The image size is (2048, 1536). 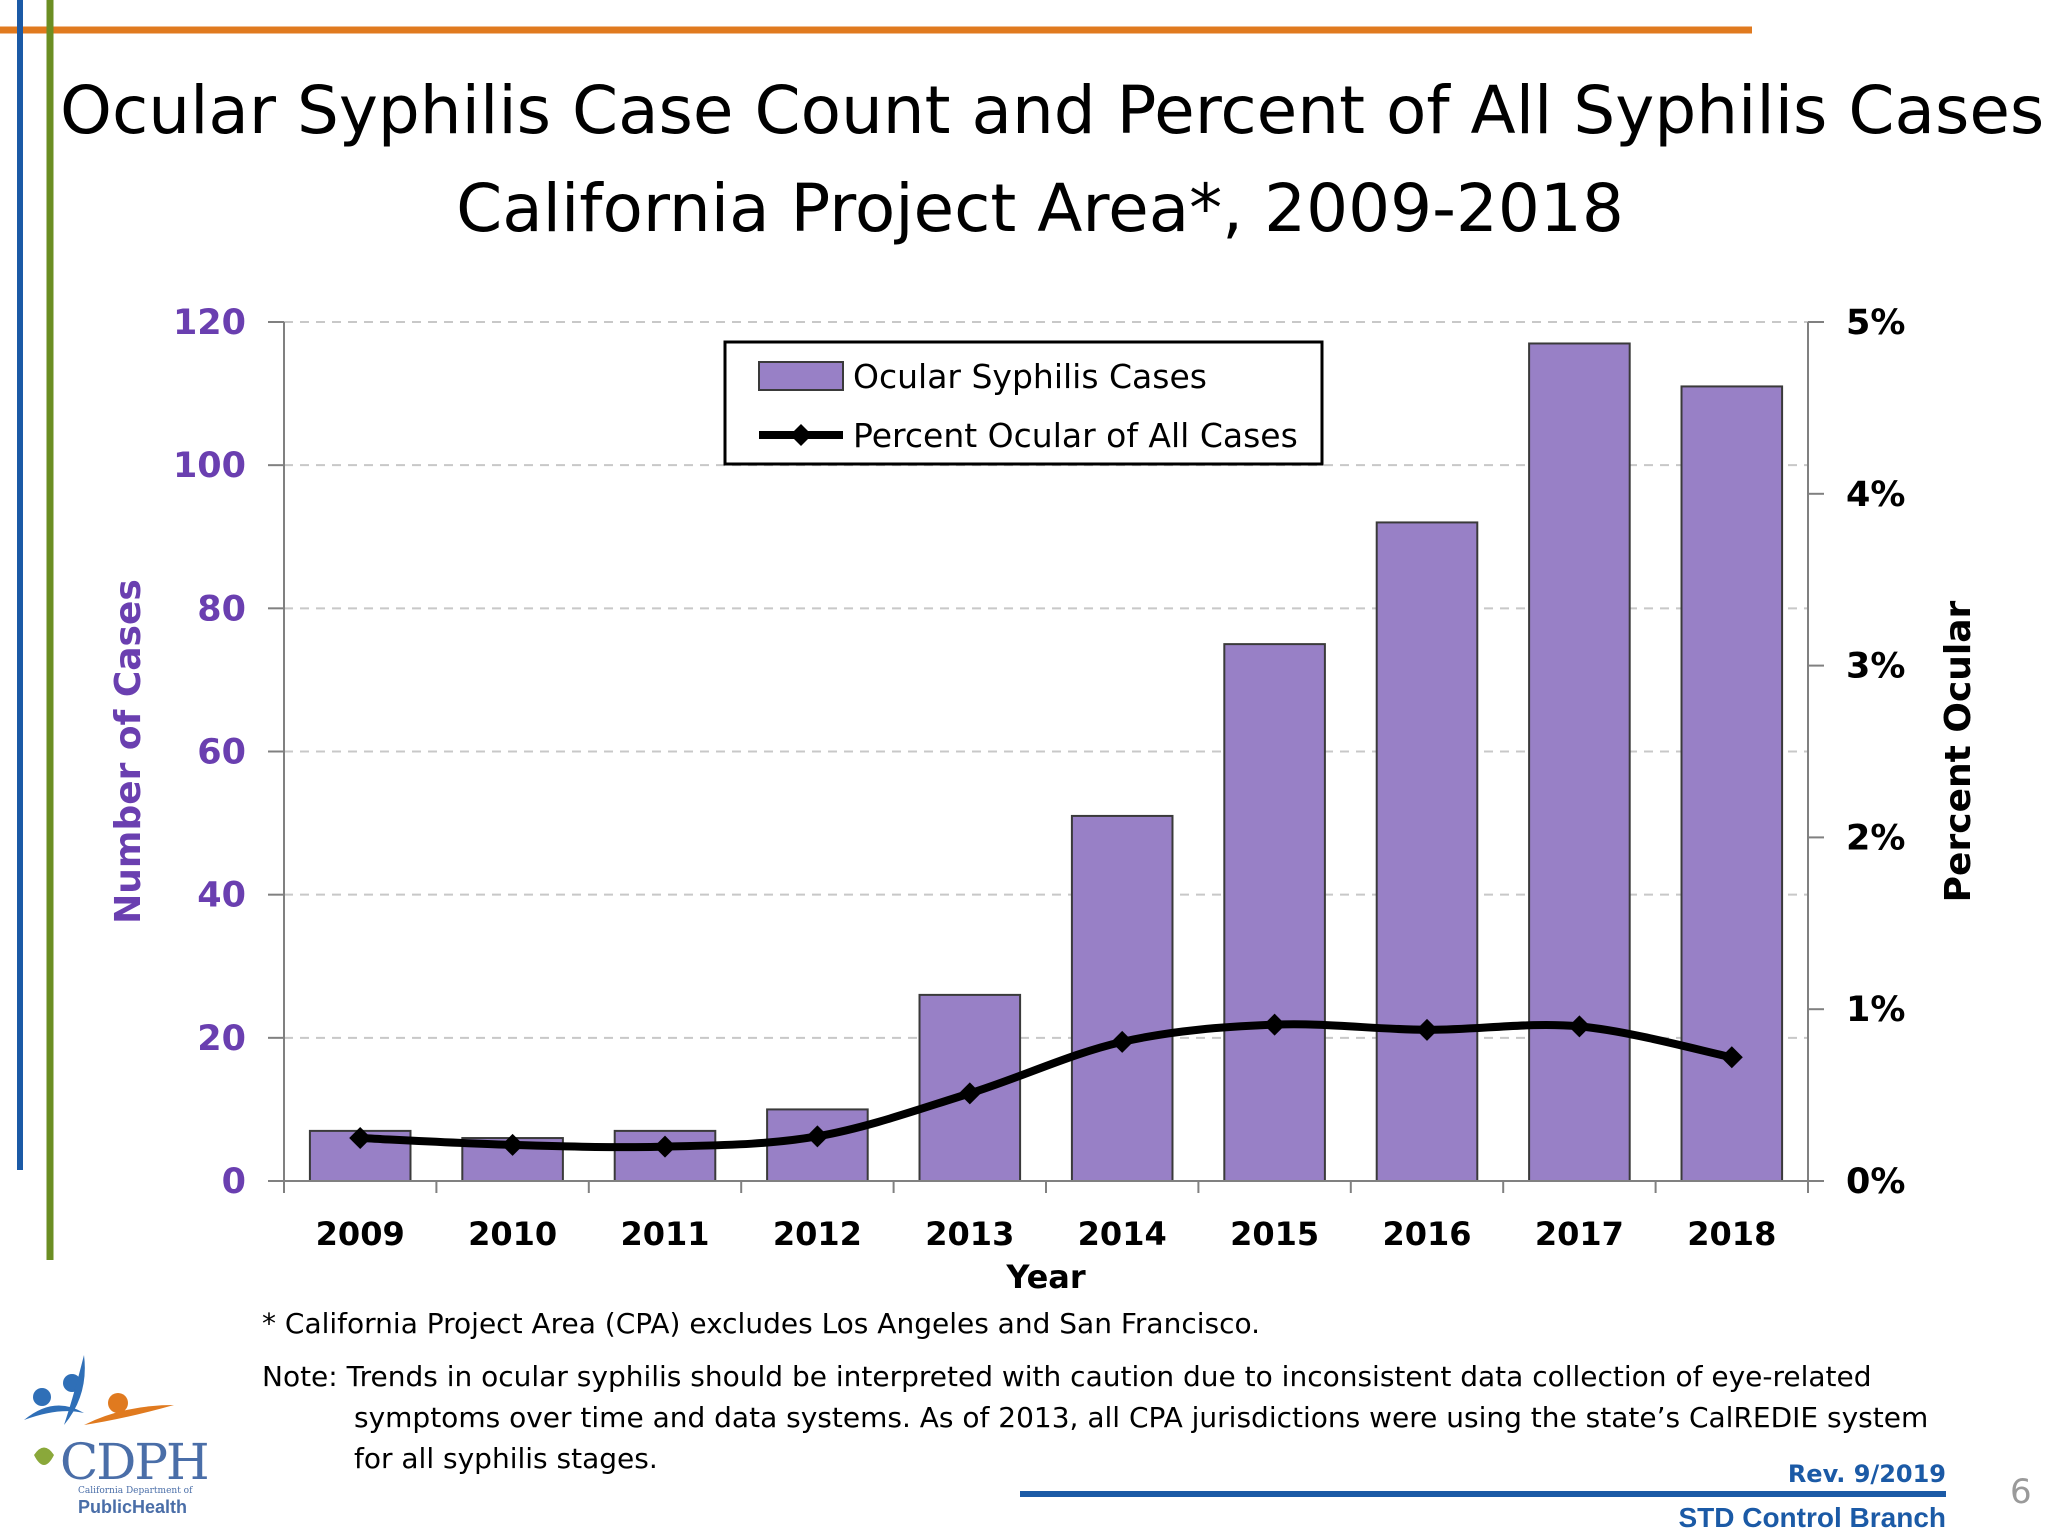 I want to click on percent-line, so click(x=1046, y=1086).